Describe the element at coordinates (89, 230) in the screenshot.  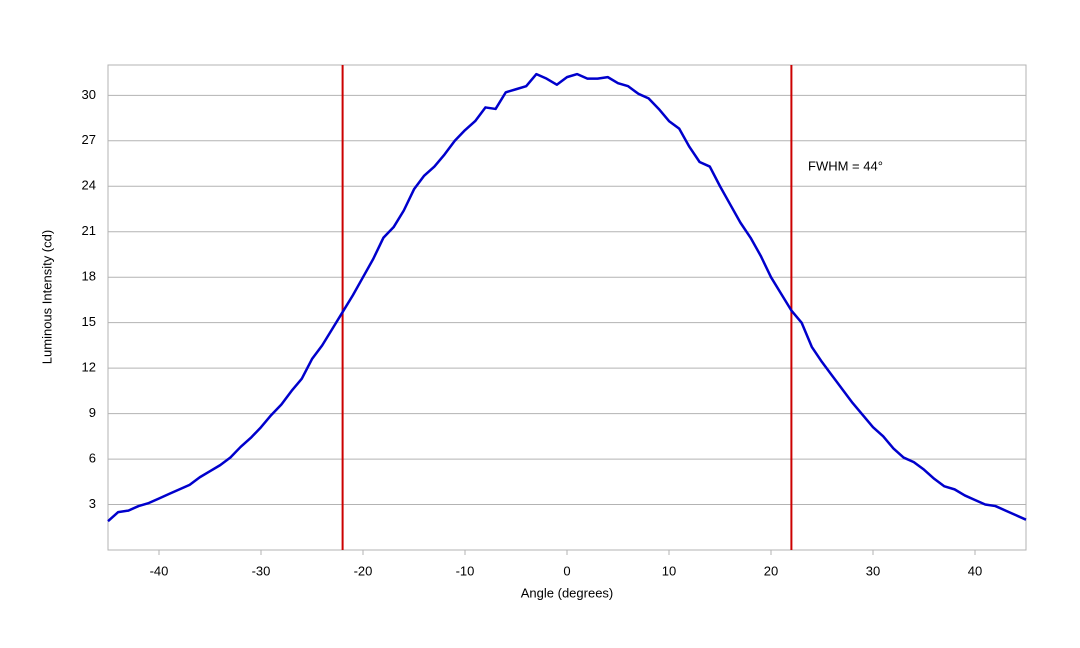
I see `y-tick-label: 21` at that location.